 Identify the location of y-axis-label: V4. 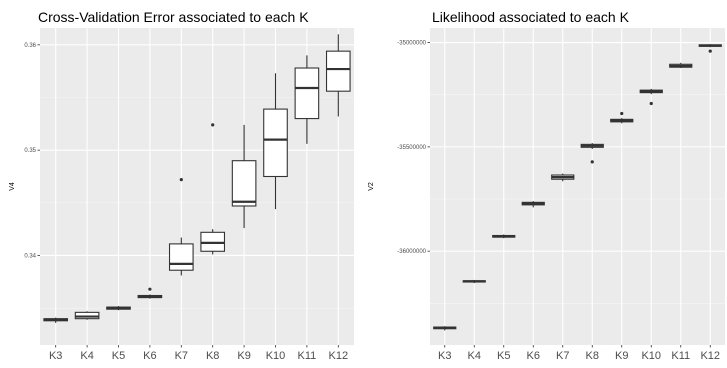
(12, 186).